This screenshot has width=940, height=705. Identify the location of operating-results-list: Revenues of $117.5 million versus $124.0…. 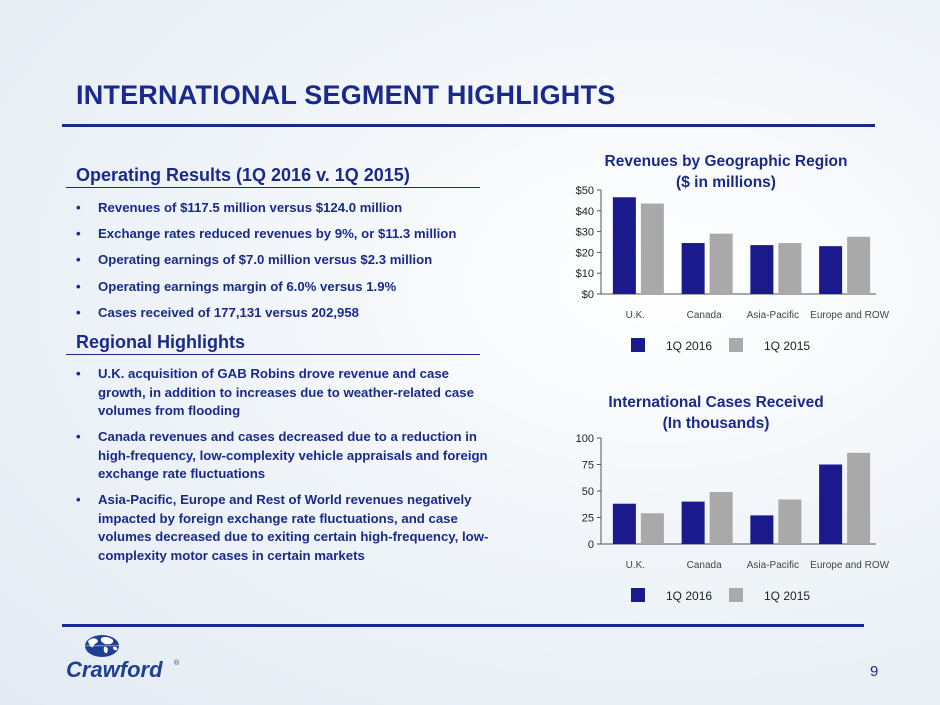
(283, 260).